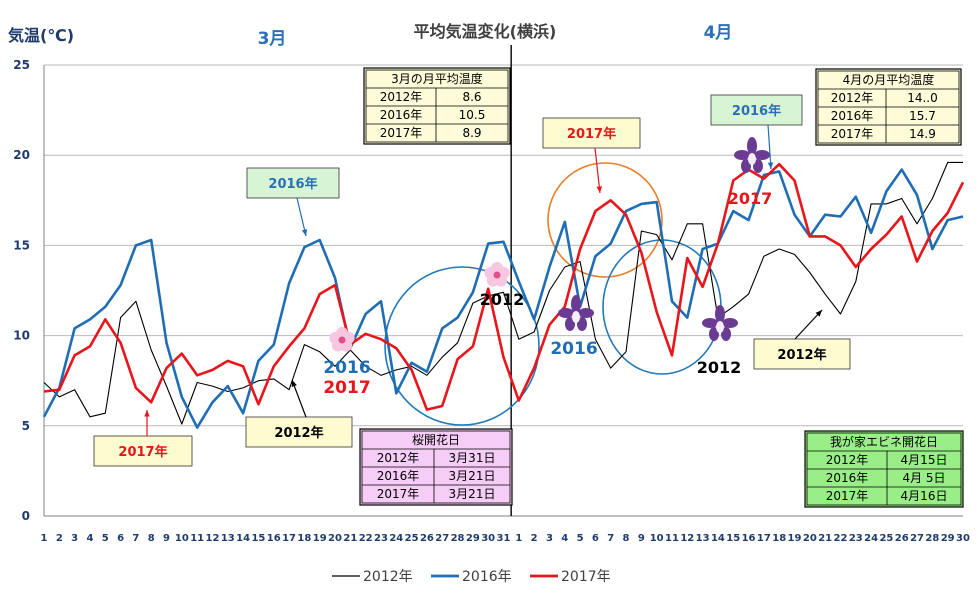 Image resolution: width=977 pixels, height=611 pixels. What do you see at coordinates (487, 577) in the screenshot?
I see `legend-entry: 2016年` at bounding box center [487, 577].